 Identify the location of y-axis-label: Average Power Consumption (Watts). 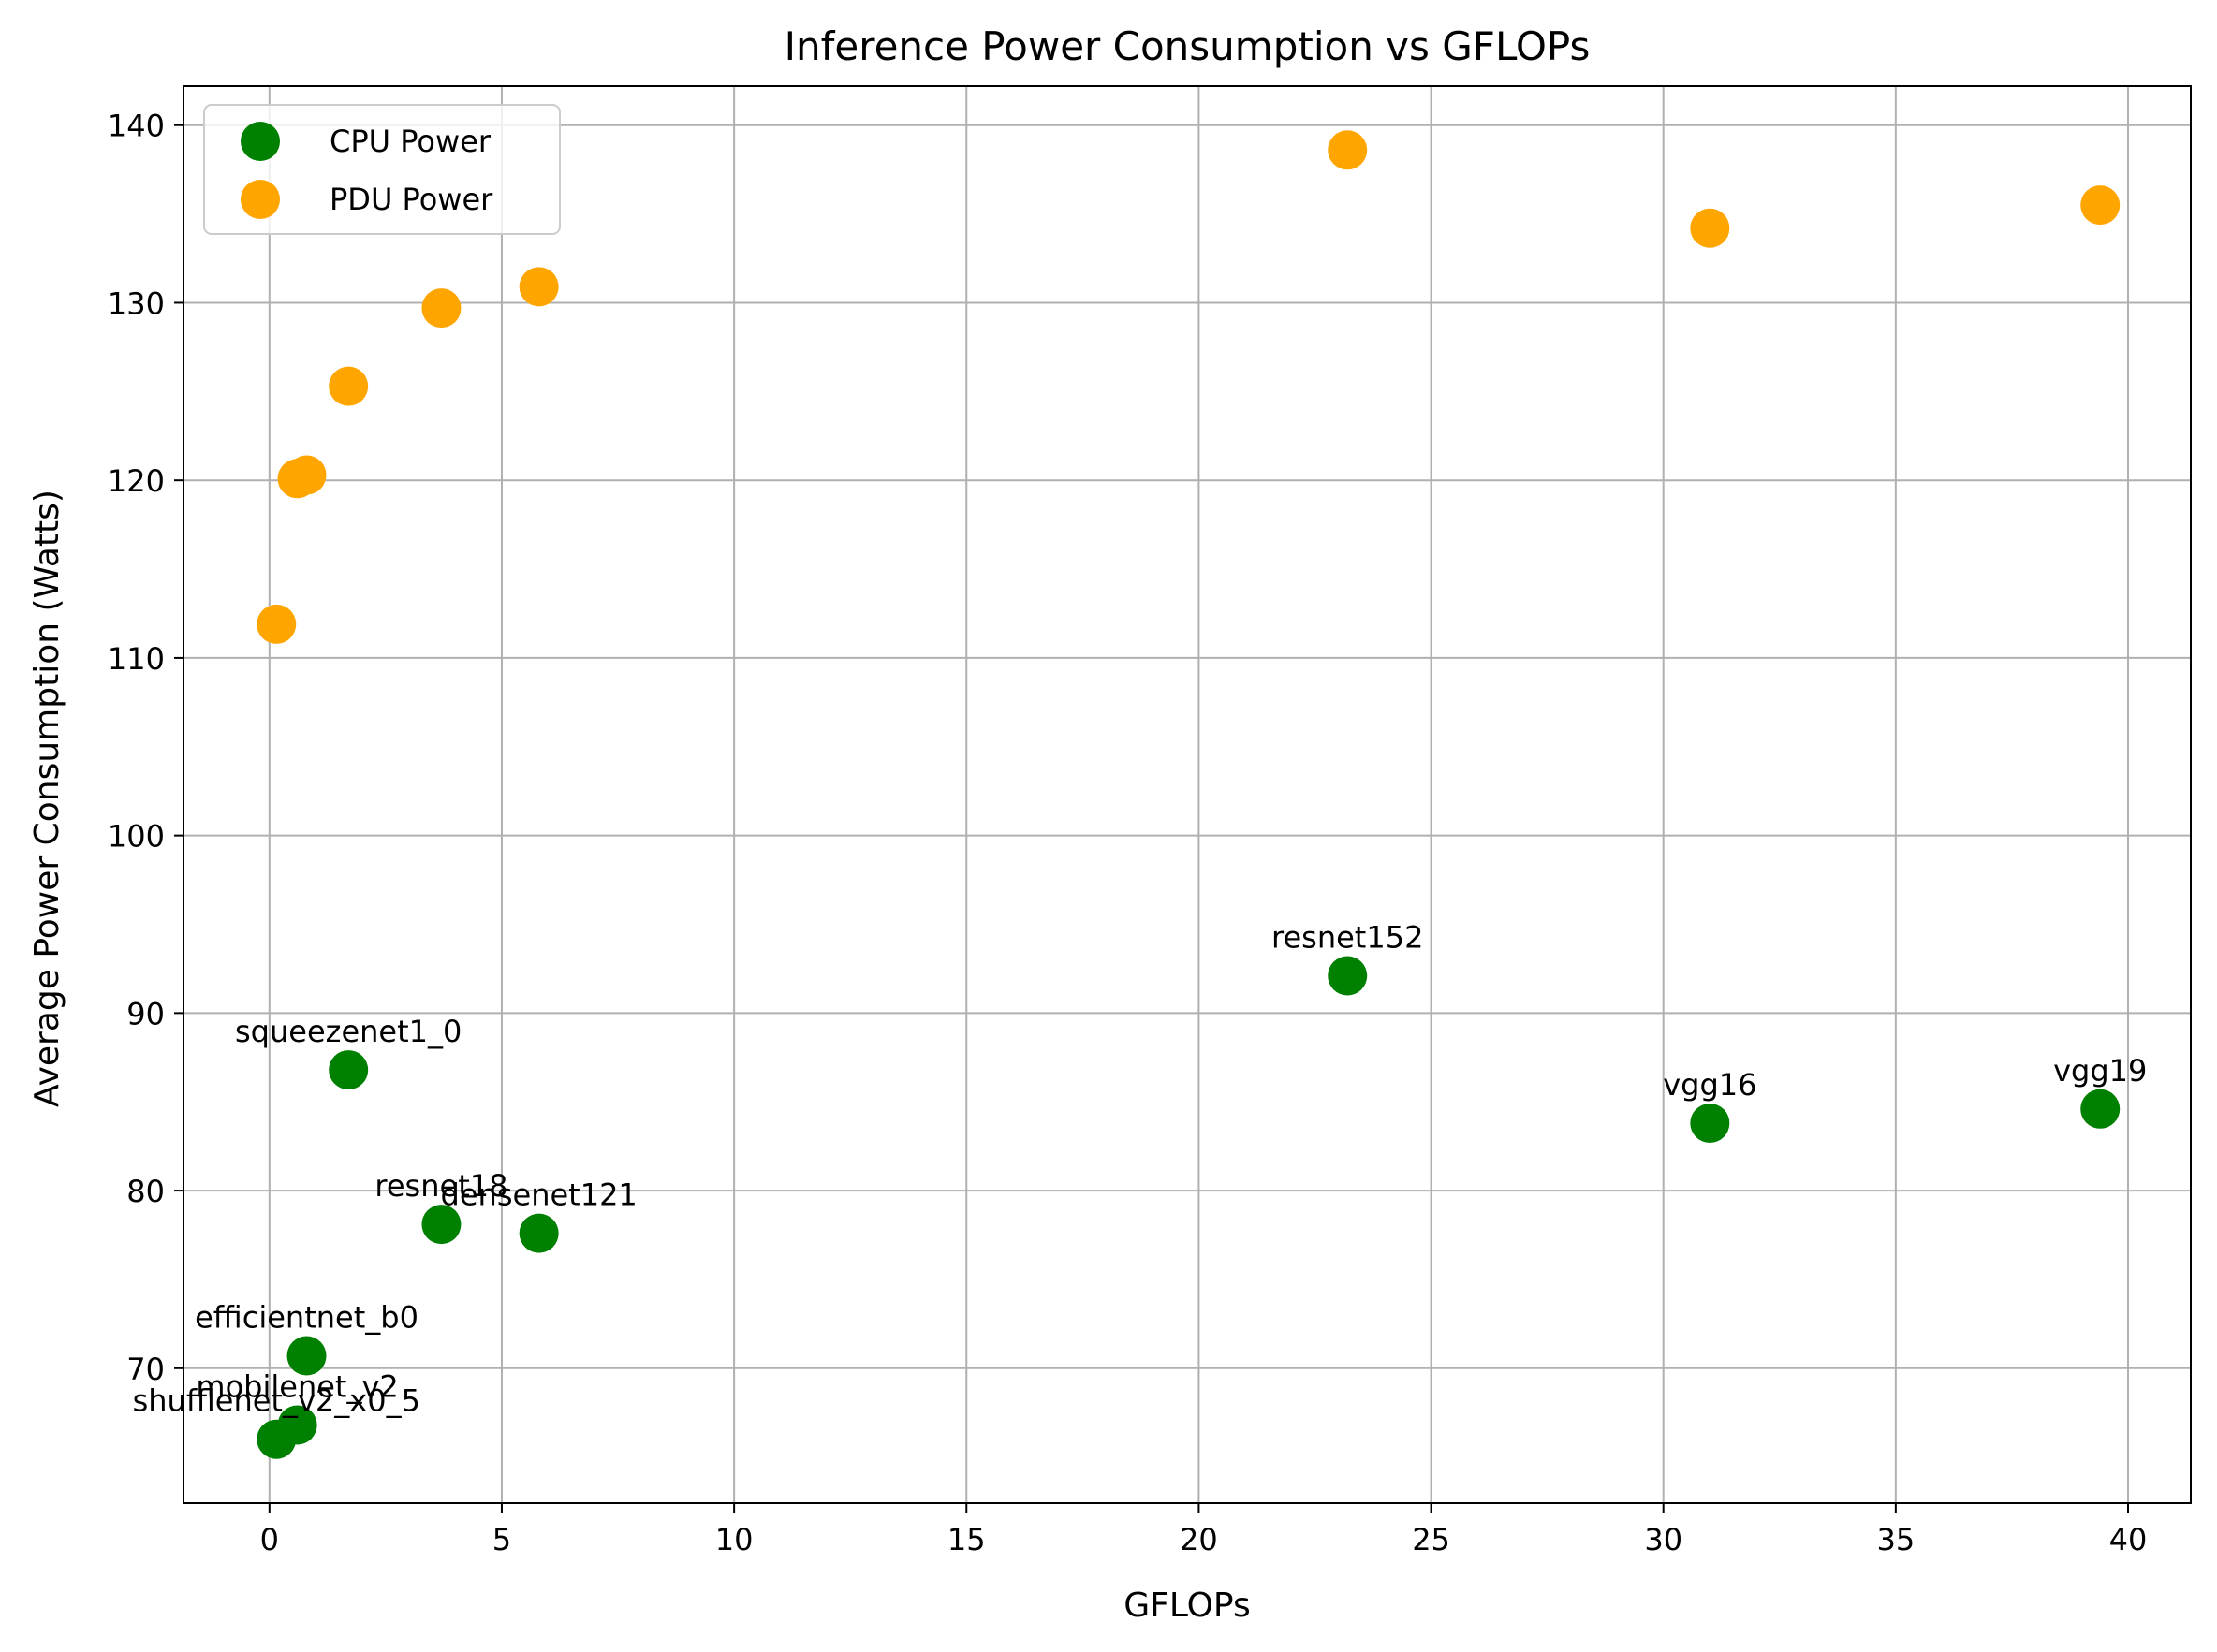
(47, 799).